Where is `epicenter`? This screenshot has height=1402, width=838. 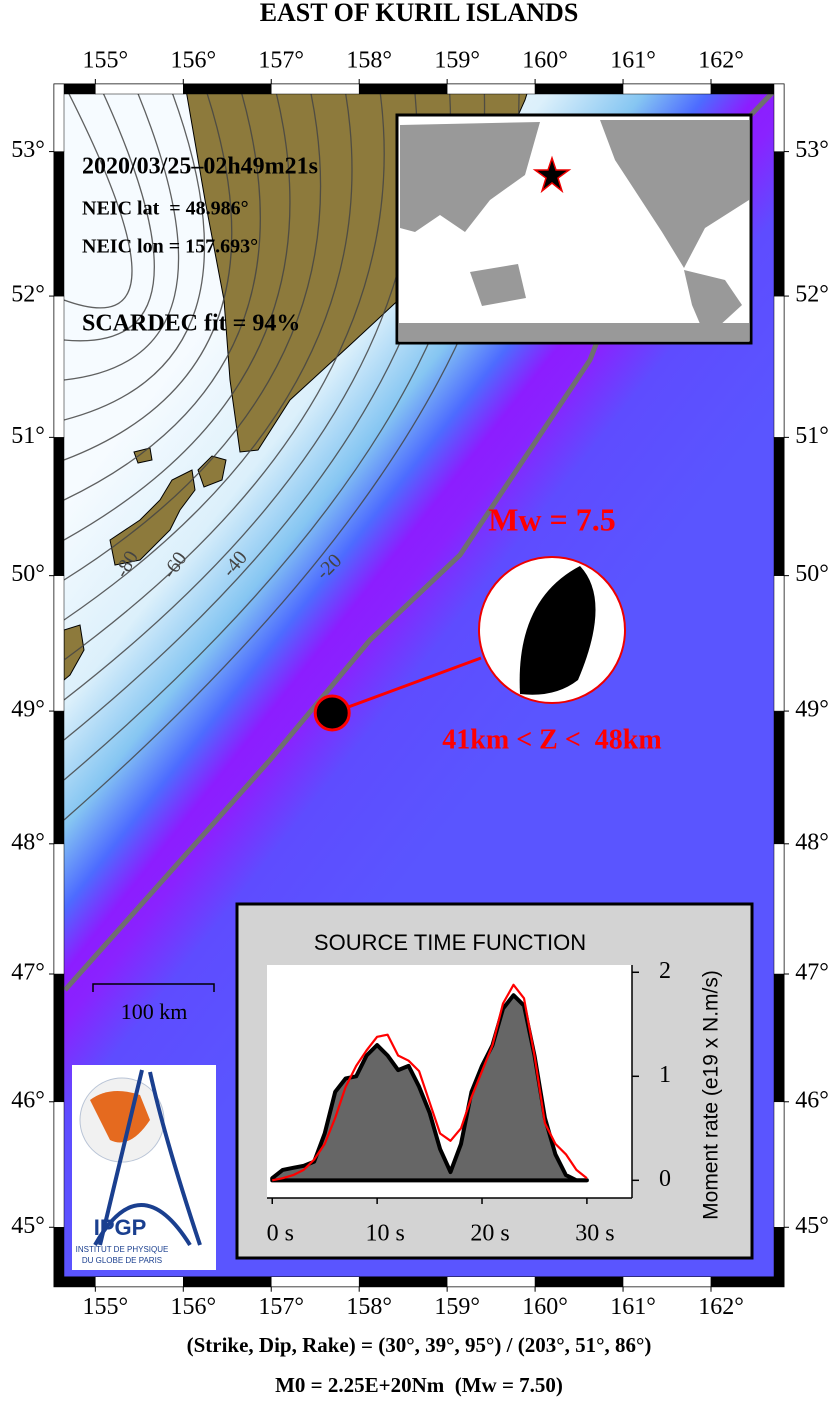 epicenter is located at coordinates (332, 713).